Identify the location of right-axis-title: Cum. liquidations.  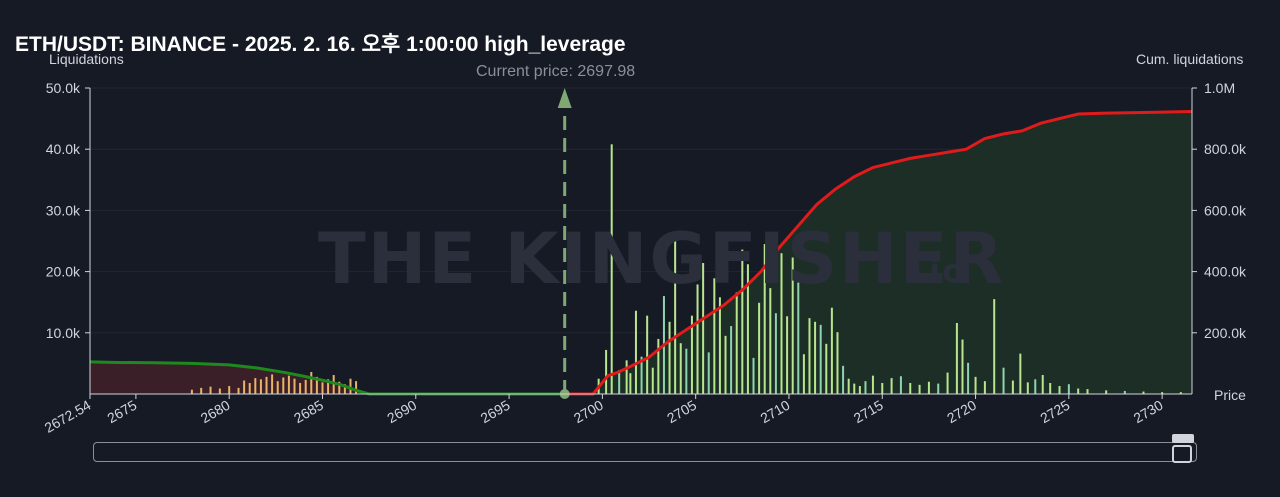
(1190, 59).